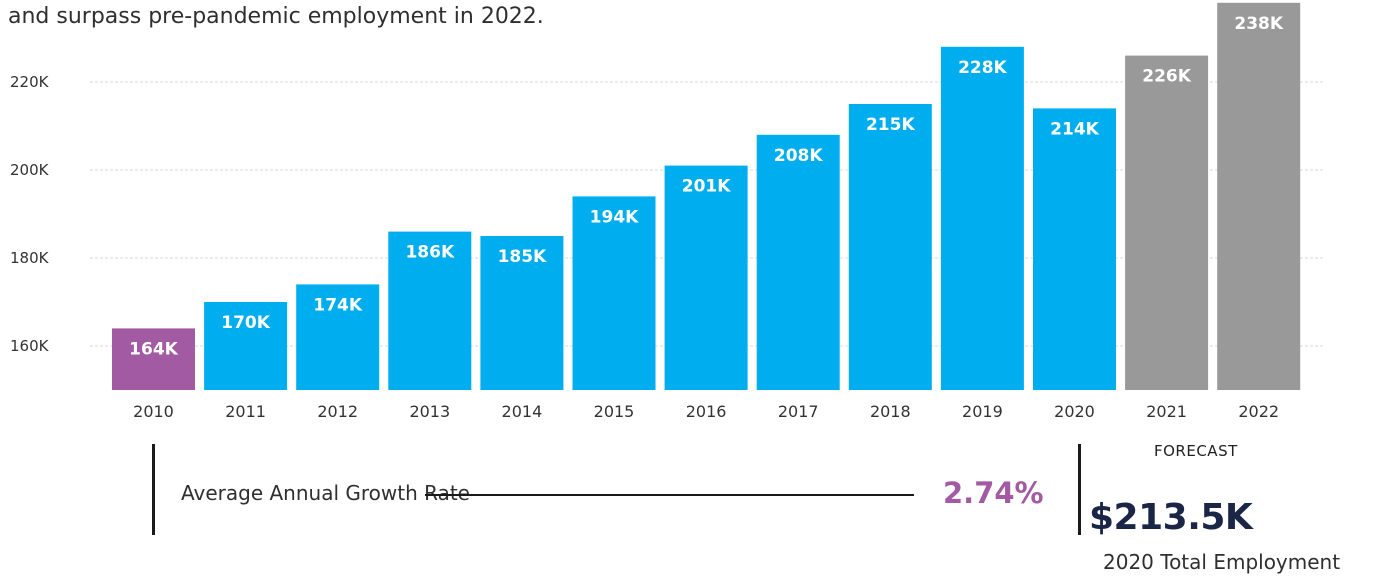 This screenshot has width=1395, height=582. What do you see at coordinates (890, 411) in the screenshot?
I see `x-tick-2018: 2018` at bounding box center [890, 411].